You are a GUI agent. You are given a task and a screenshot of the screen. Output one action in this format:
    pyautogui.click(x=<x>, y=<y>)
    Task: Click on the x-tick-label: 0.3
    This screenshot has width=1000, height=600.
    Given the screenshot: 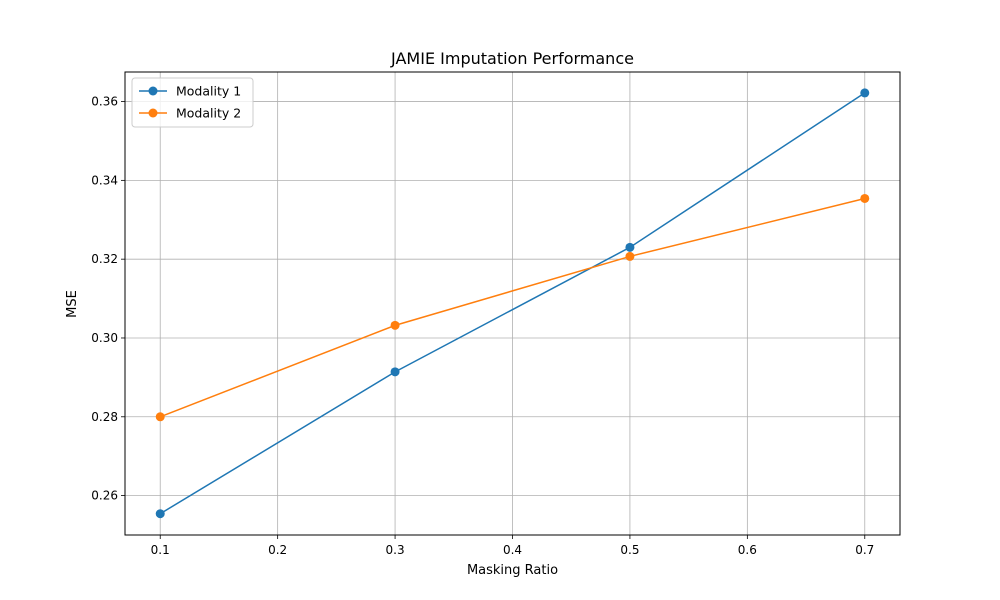 What is the action you would take?
    pyautogui.click(x=395, y=550)
    